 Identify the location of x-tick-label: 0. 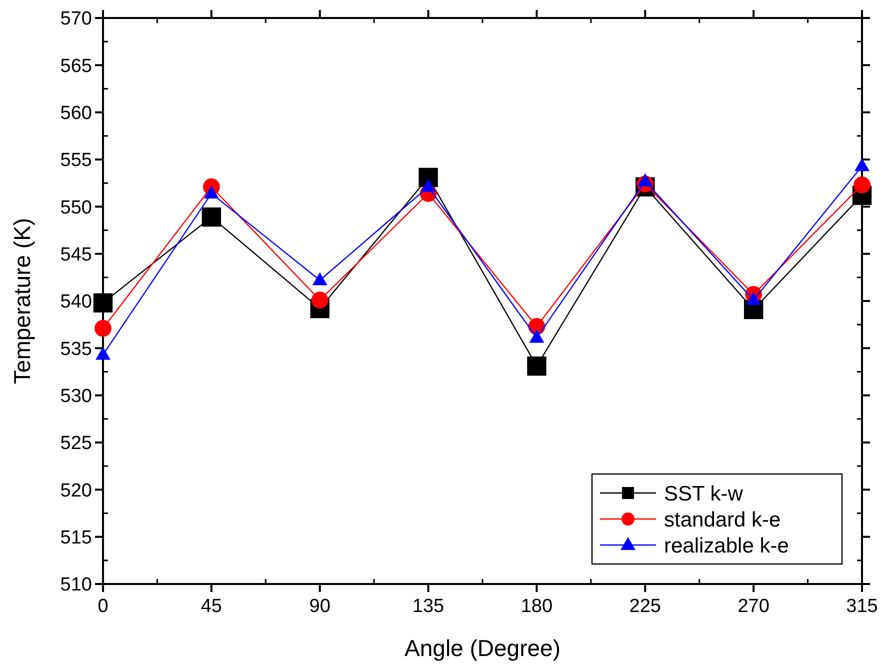
(103, 606).